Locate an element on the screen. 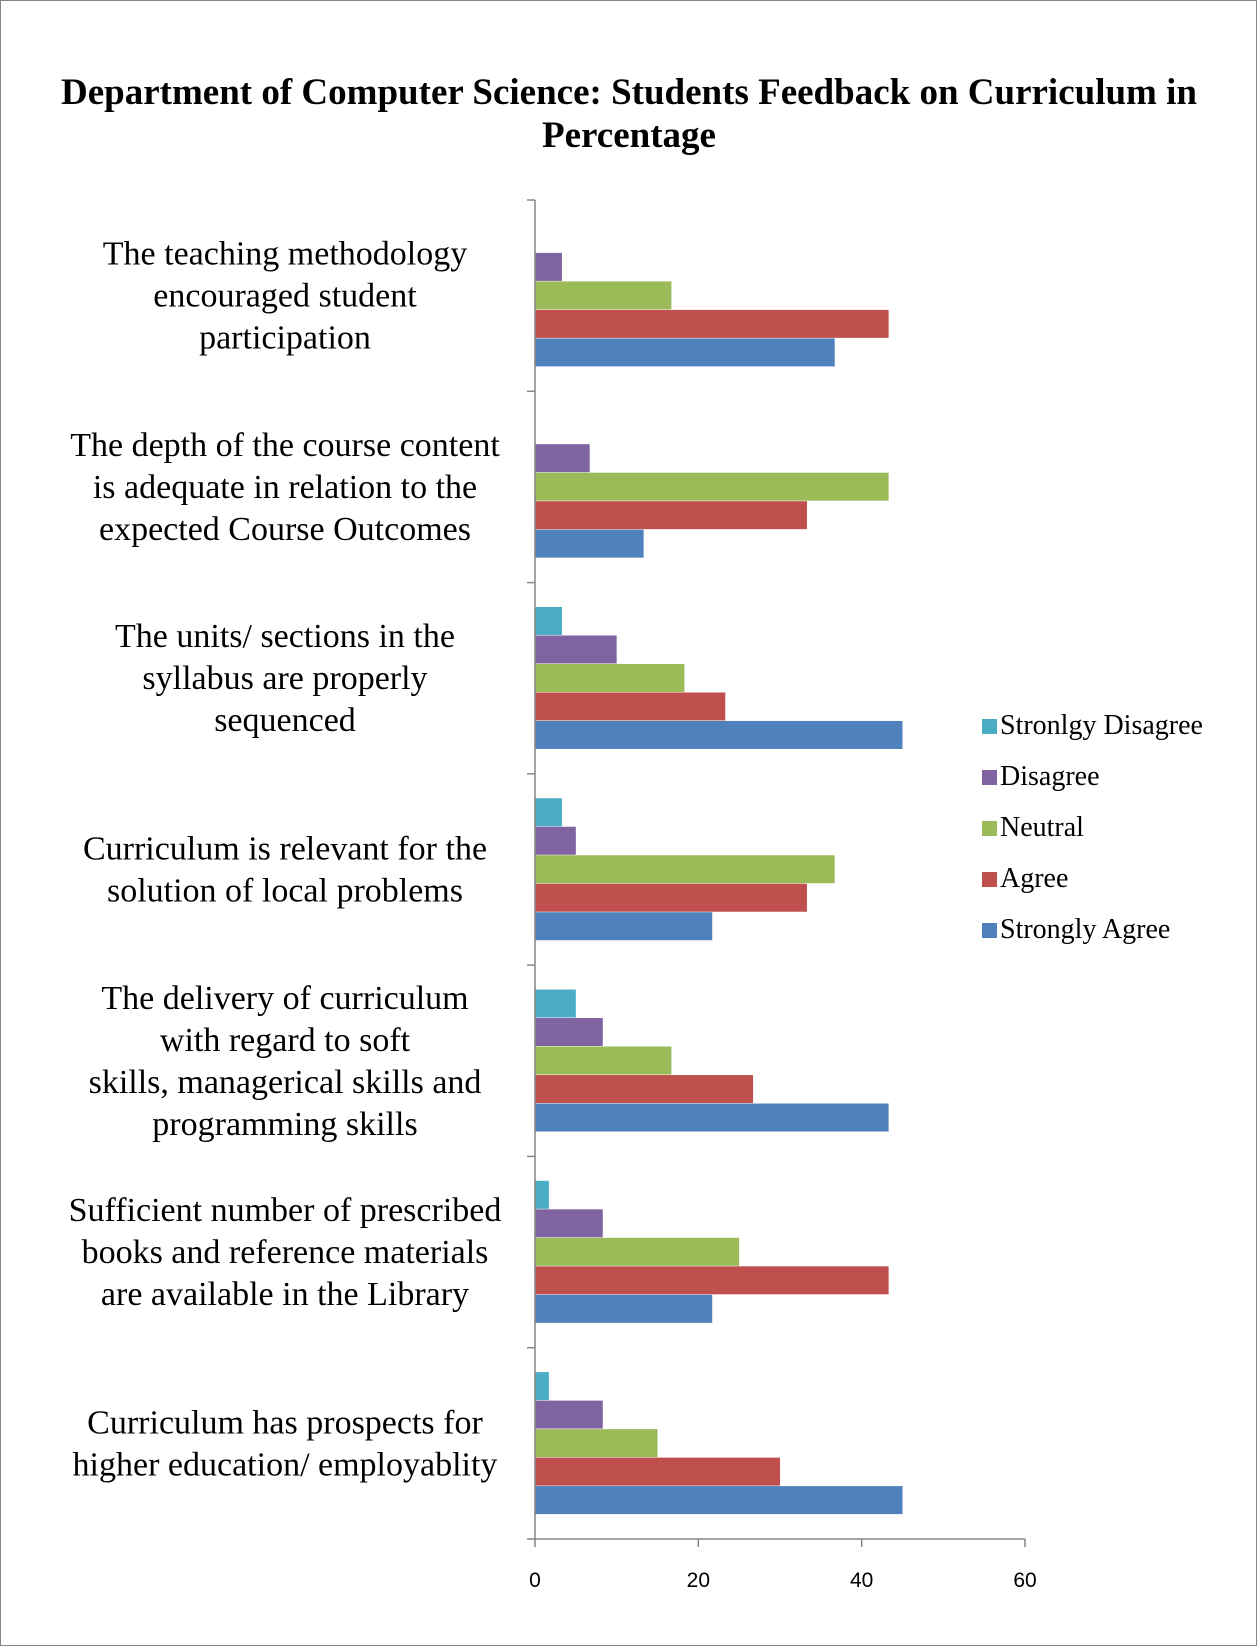 This screenshot has width=1257, height=1646. category-label: participation is located at coordinates (285, 338).